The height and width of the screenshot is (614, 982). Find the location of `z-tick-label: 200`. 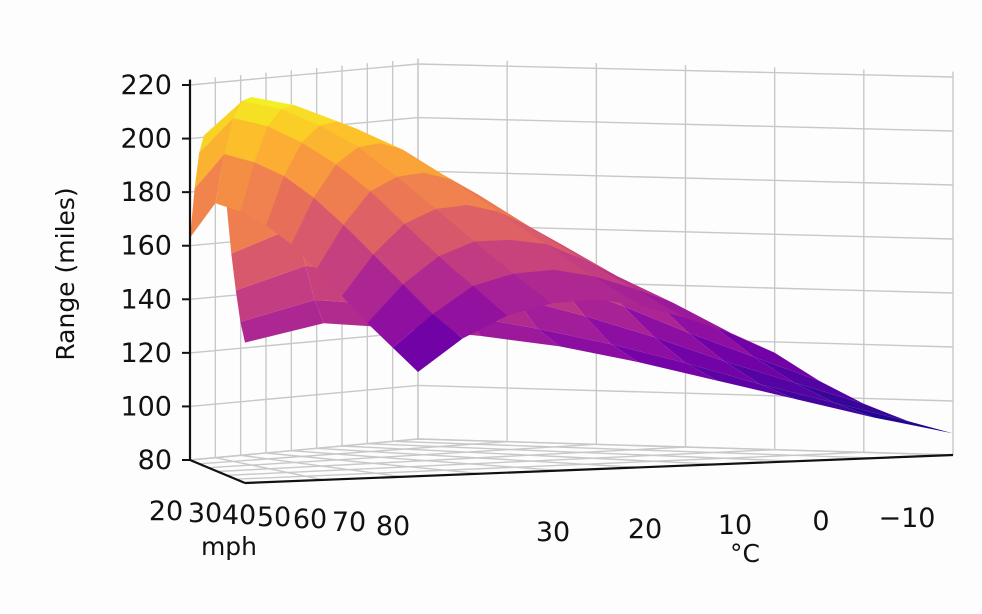

z-tick-label: 200 is located at coordinates (146, 139).